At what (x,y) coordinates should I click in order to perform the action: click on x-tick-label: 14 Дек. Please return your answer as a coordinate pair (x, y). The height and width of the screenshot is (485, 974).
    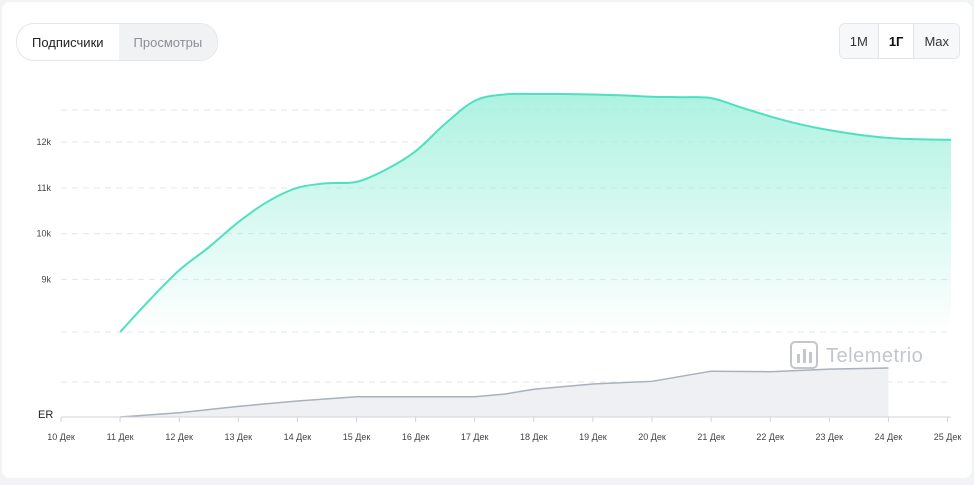
    Looking at the image, I should click on (298, 437).